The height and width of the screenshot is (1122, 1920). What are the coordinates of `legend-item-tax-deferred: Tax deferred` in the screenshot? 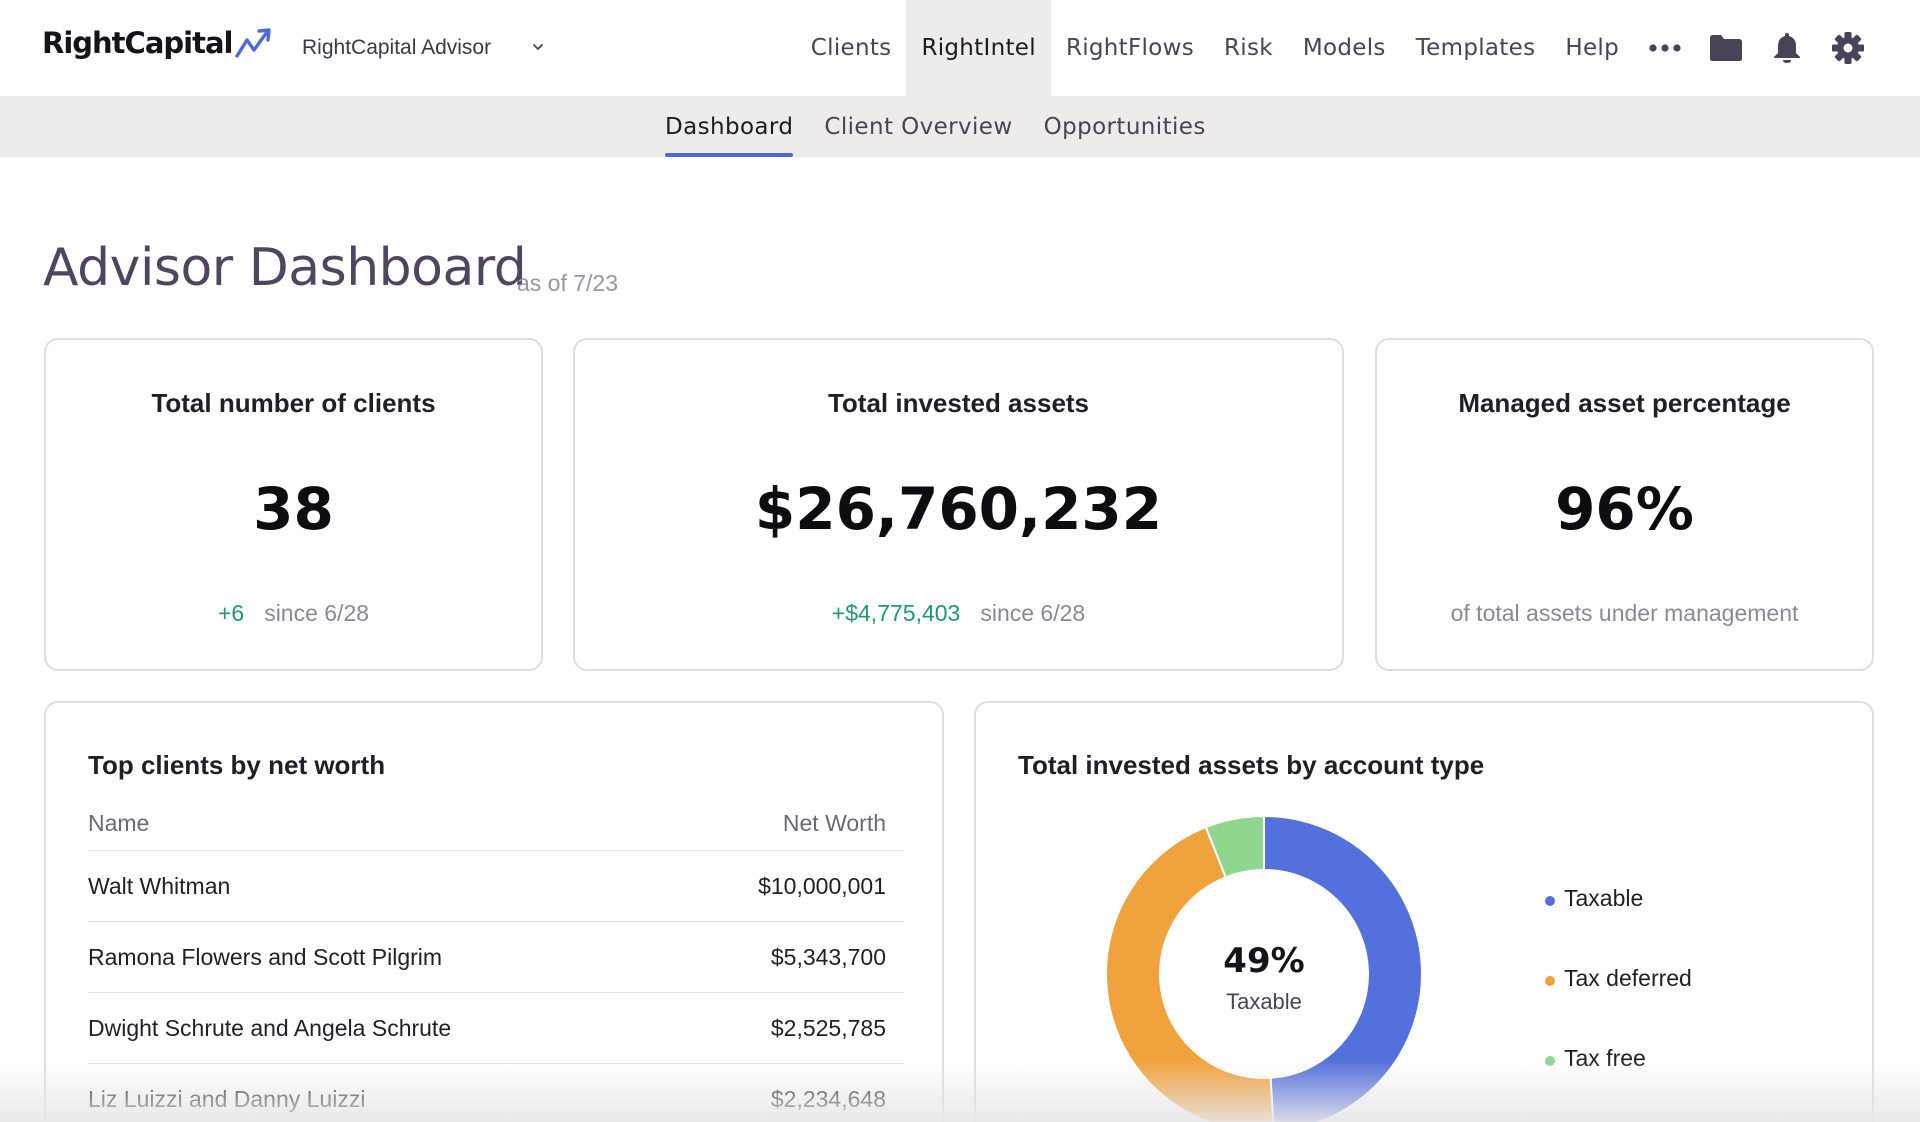 It's located at (1618, 978).